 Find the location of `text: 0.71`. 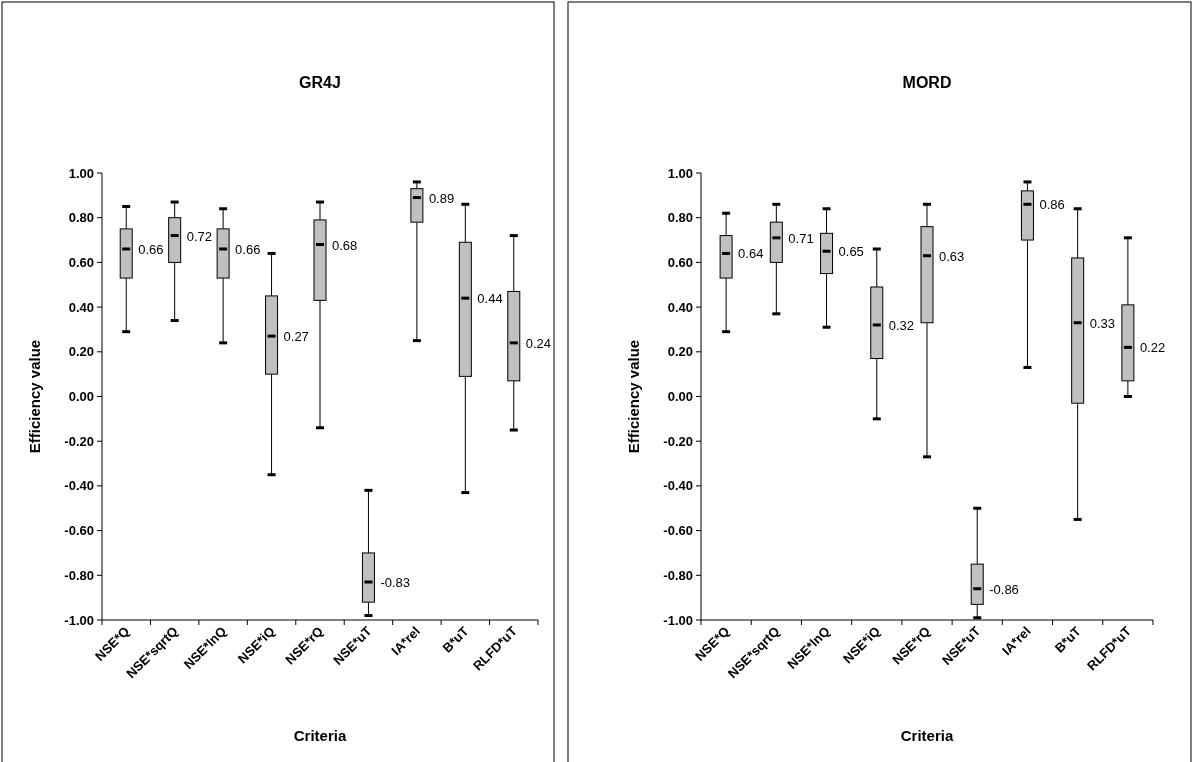

text: 0.71 is located at coordinates (801, 238).